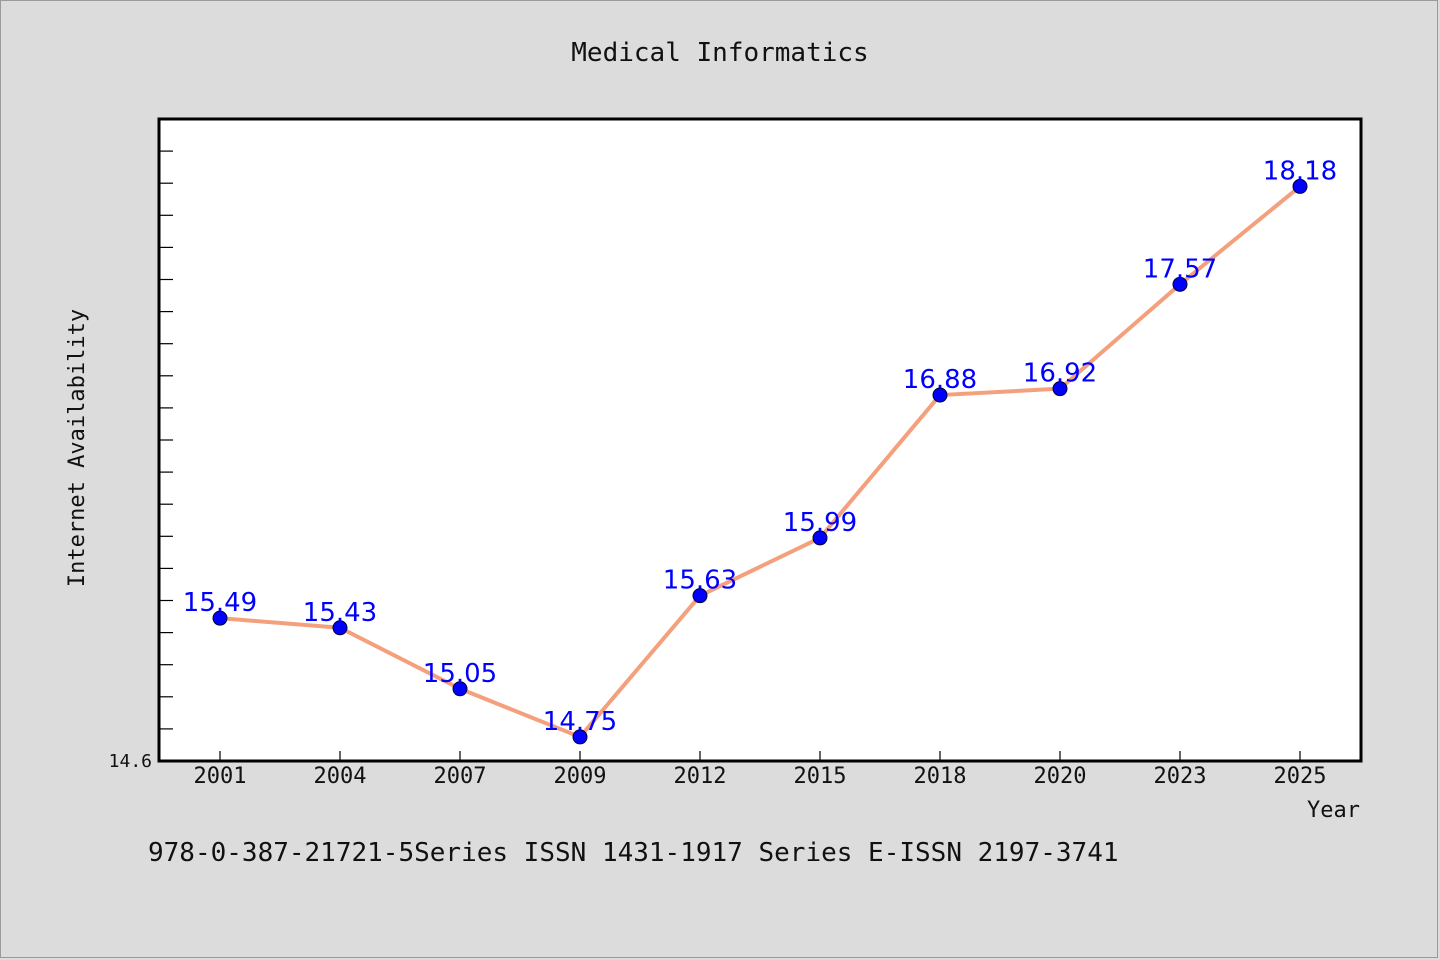 Image resolution: width=1440 pixels, height=960 pixels. Describe the element at coordinates (820, 776) in the screenshot. I see `x-tick-label: 2015` at that location.